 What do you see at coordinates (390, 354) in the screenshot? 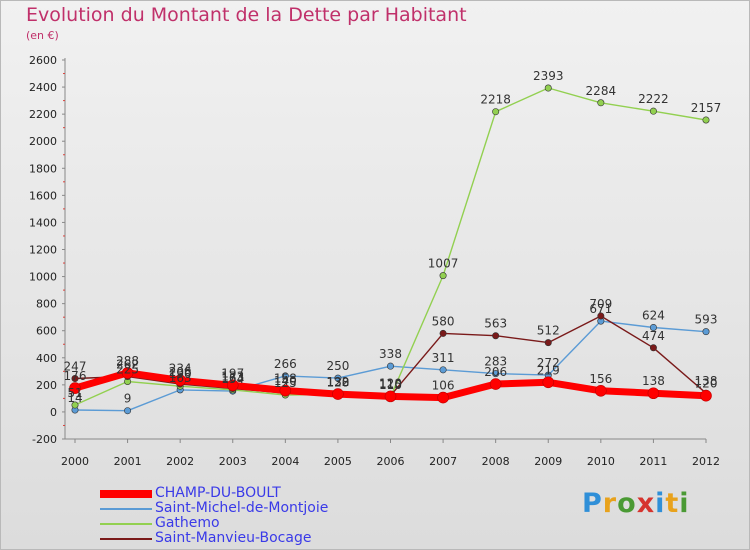
I see `data-label: 338` at bounding box center [390, 354].